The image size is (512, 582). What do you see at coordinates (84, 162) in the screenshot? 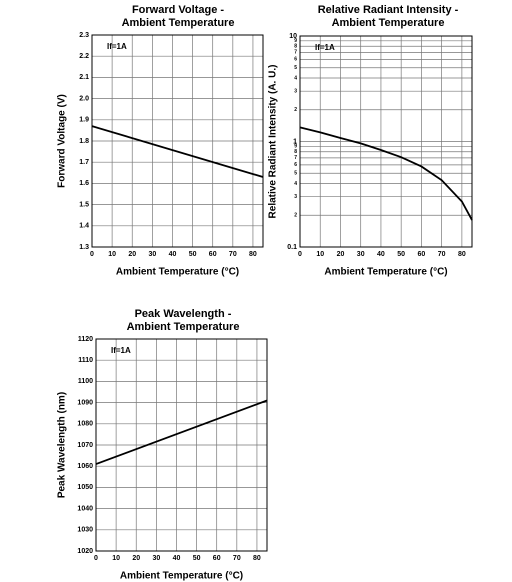
I see `y-tick-label: 1.7` at bounding box center [84, 162].